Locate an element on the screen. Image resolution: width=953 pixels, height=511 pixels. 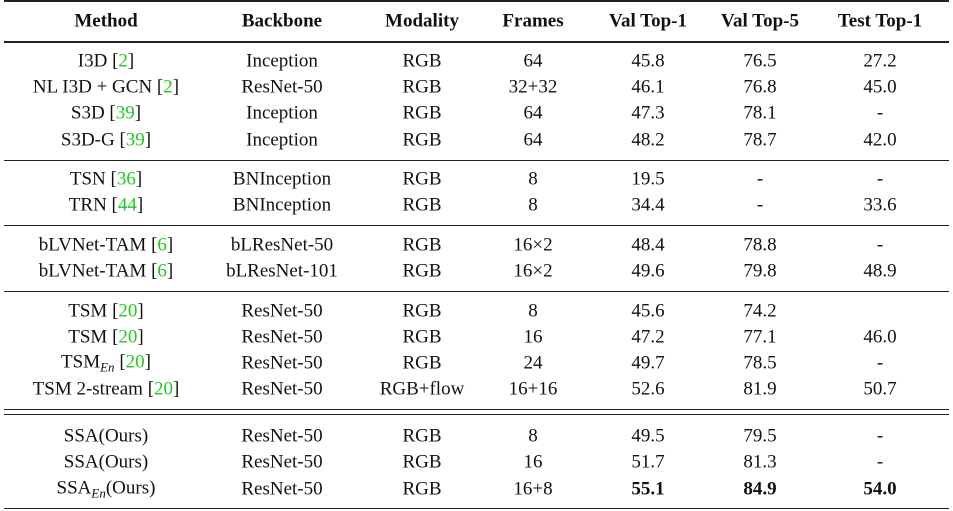
method-cell: SSAEn(Ours) is located at coordinates (106, 488).